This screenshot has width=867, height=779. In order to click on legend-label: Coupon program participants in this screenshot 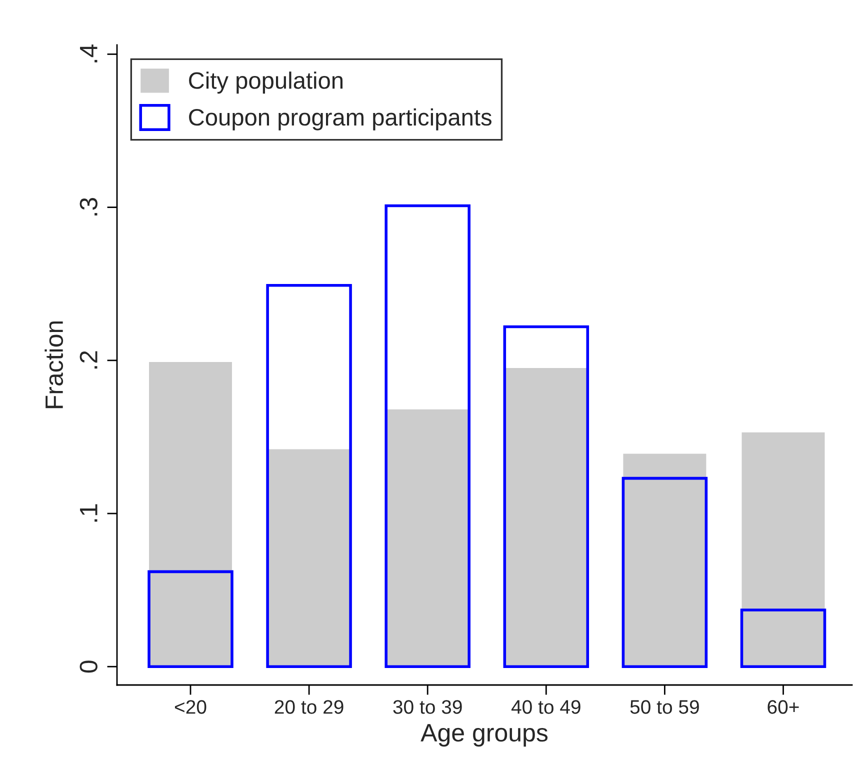, I will do `click(340, 119)`.